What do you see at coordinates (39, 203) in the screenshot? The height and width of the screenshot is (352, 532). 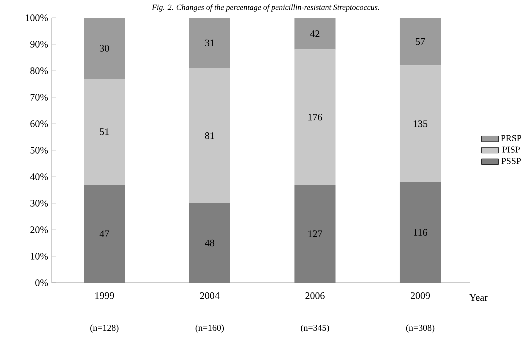 I see `y-tick-label: 30%` at bounding box center [39, 203].